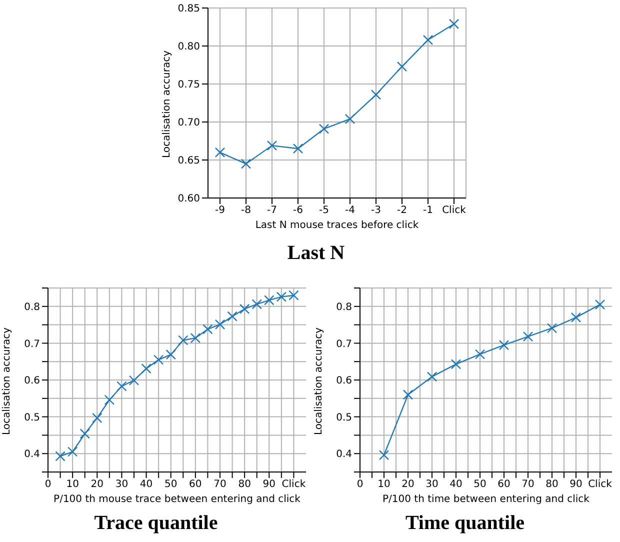 The width and height of the screenshot is (620, 542). Describe the element at coordinates (189, 85) in the screenshot. I see `y-tick-label: 0.75` at that location.